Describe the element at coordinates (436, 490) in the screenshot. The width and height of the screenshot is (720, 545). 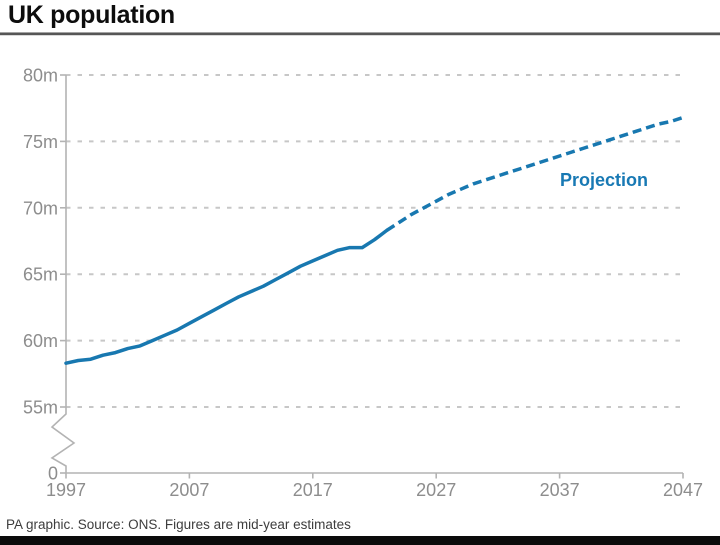
I see `x-tick-label: 2027` at that location.